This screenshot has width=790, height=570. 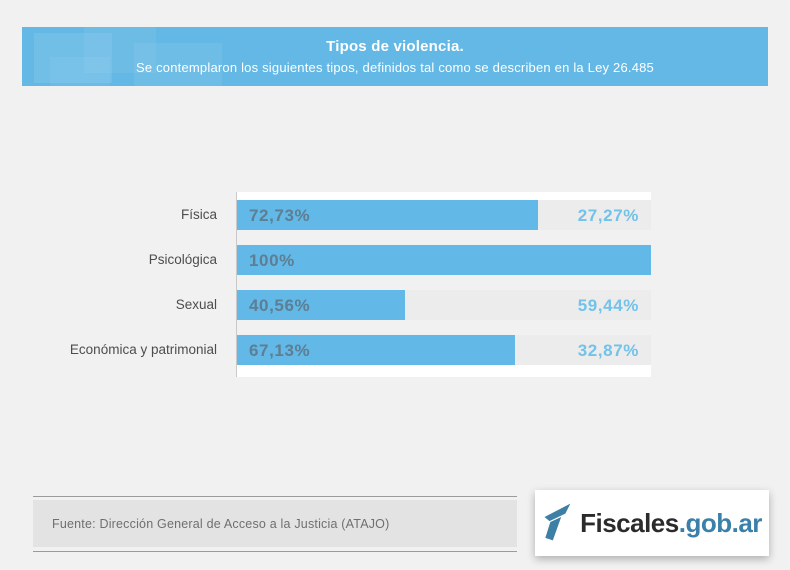 What do you see at coordinates (280, 215) in the screenshot?
I see `bar-value-label: 72,73%` at bounding box center [280, 215].